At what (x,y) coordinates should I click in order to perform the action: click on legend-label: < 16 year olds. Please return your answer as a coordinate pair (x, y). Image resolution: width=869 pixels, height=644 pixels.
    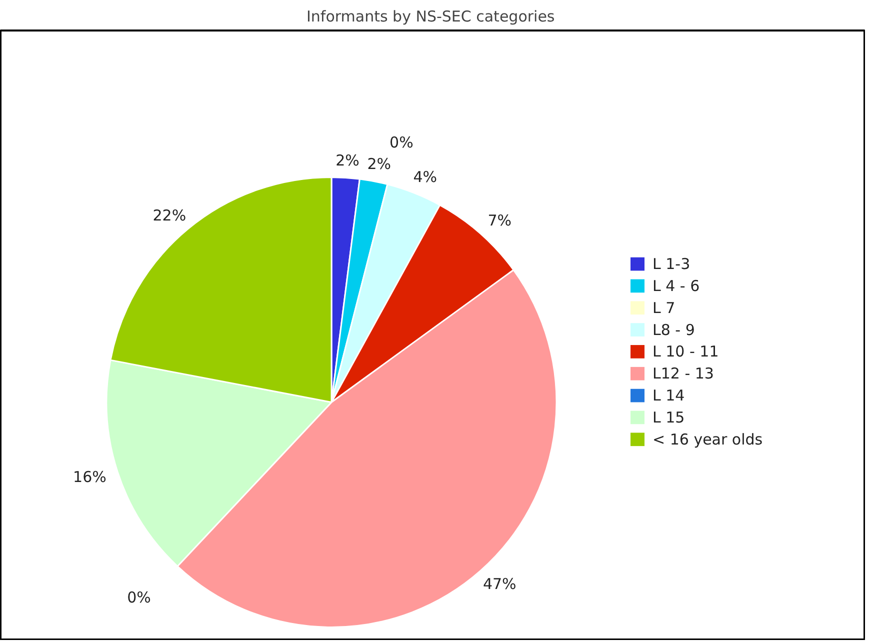
    Looking at the image, I should click on (707, 439).